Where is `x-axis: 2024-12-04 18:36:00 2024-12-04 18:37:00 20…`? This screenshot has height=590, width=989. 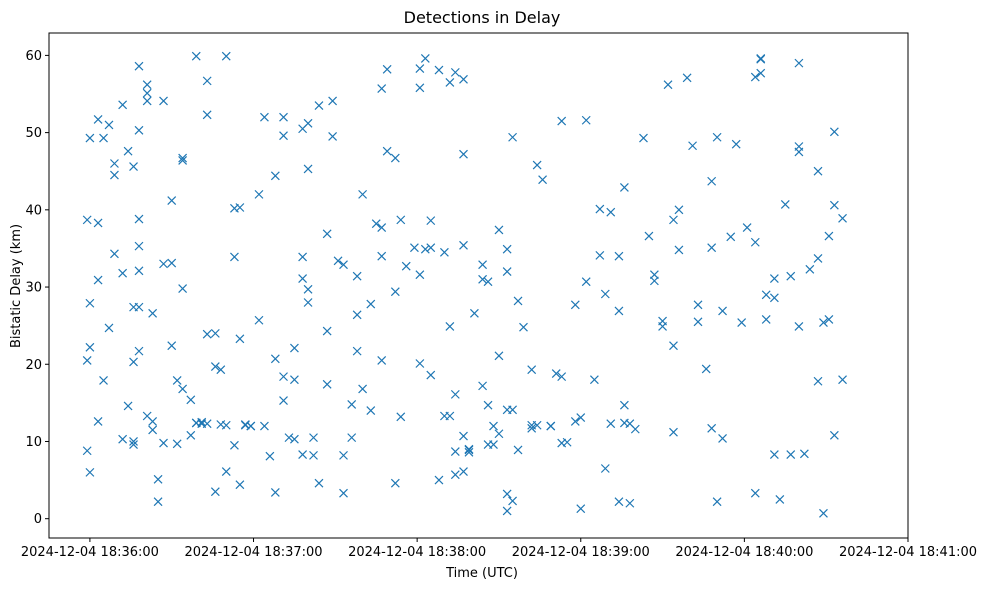
x-axis: 2024-12-04 18:36:00 2024-12-04 18:37:00 20… is located at coordinates (499, 549).